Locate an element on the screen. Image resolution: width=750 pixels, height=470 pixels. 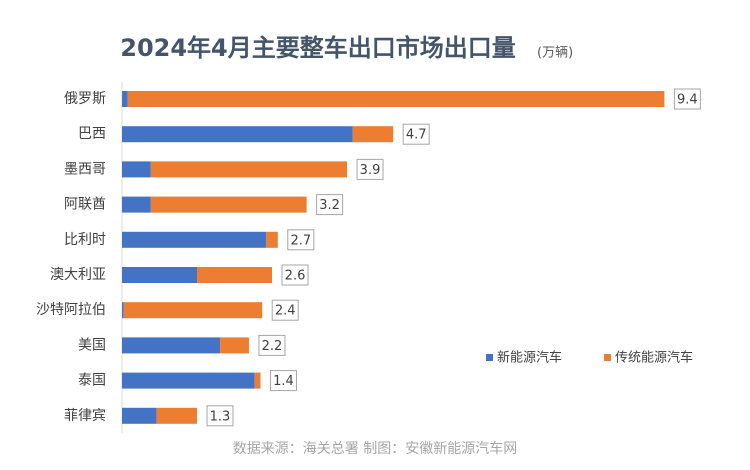
total-label: 2.4 is located at coordinates (285, 311).